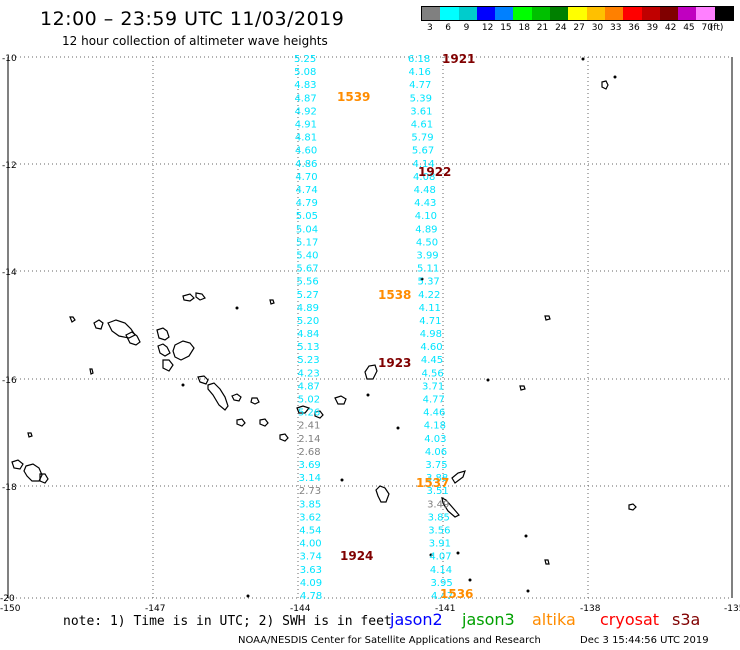 The height and width of the screenshot is (650, 740). What do you see at coordinates (426, 216) in the screenshot?
I see `swh-value-right: 4.10` at bounding box center [426, 216].